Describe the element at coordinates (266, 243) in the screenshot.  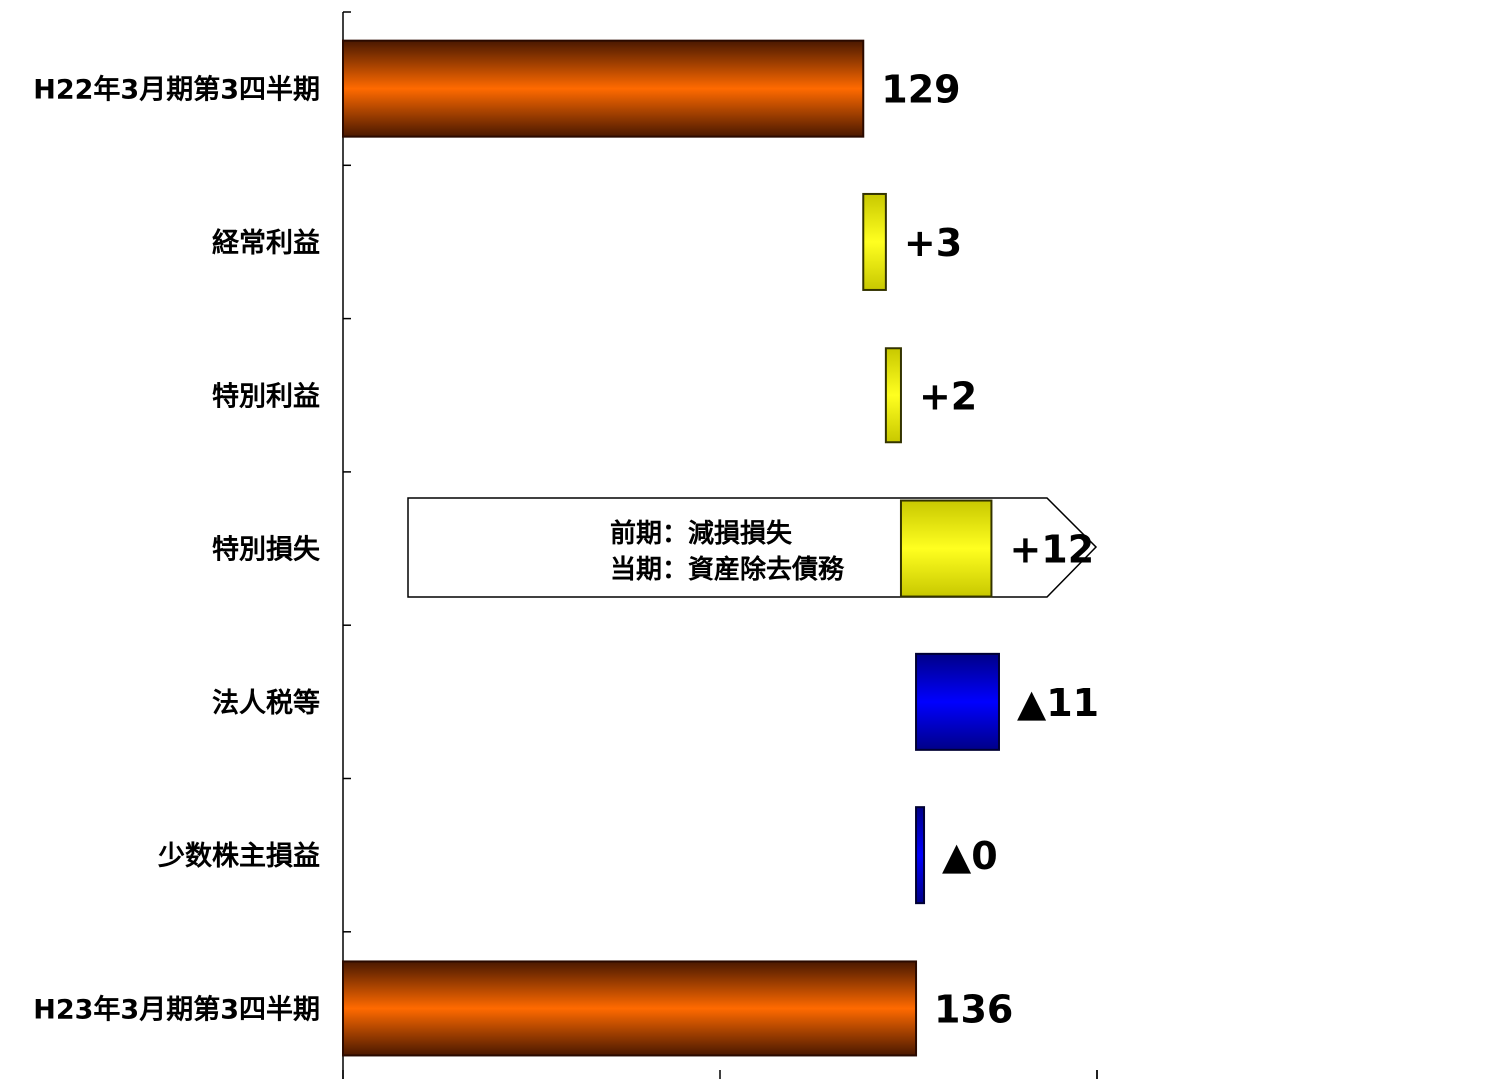
I see `category-label: 経常利益` at that location.